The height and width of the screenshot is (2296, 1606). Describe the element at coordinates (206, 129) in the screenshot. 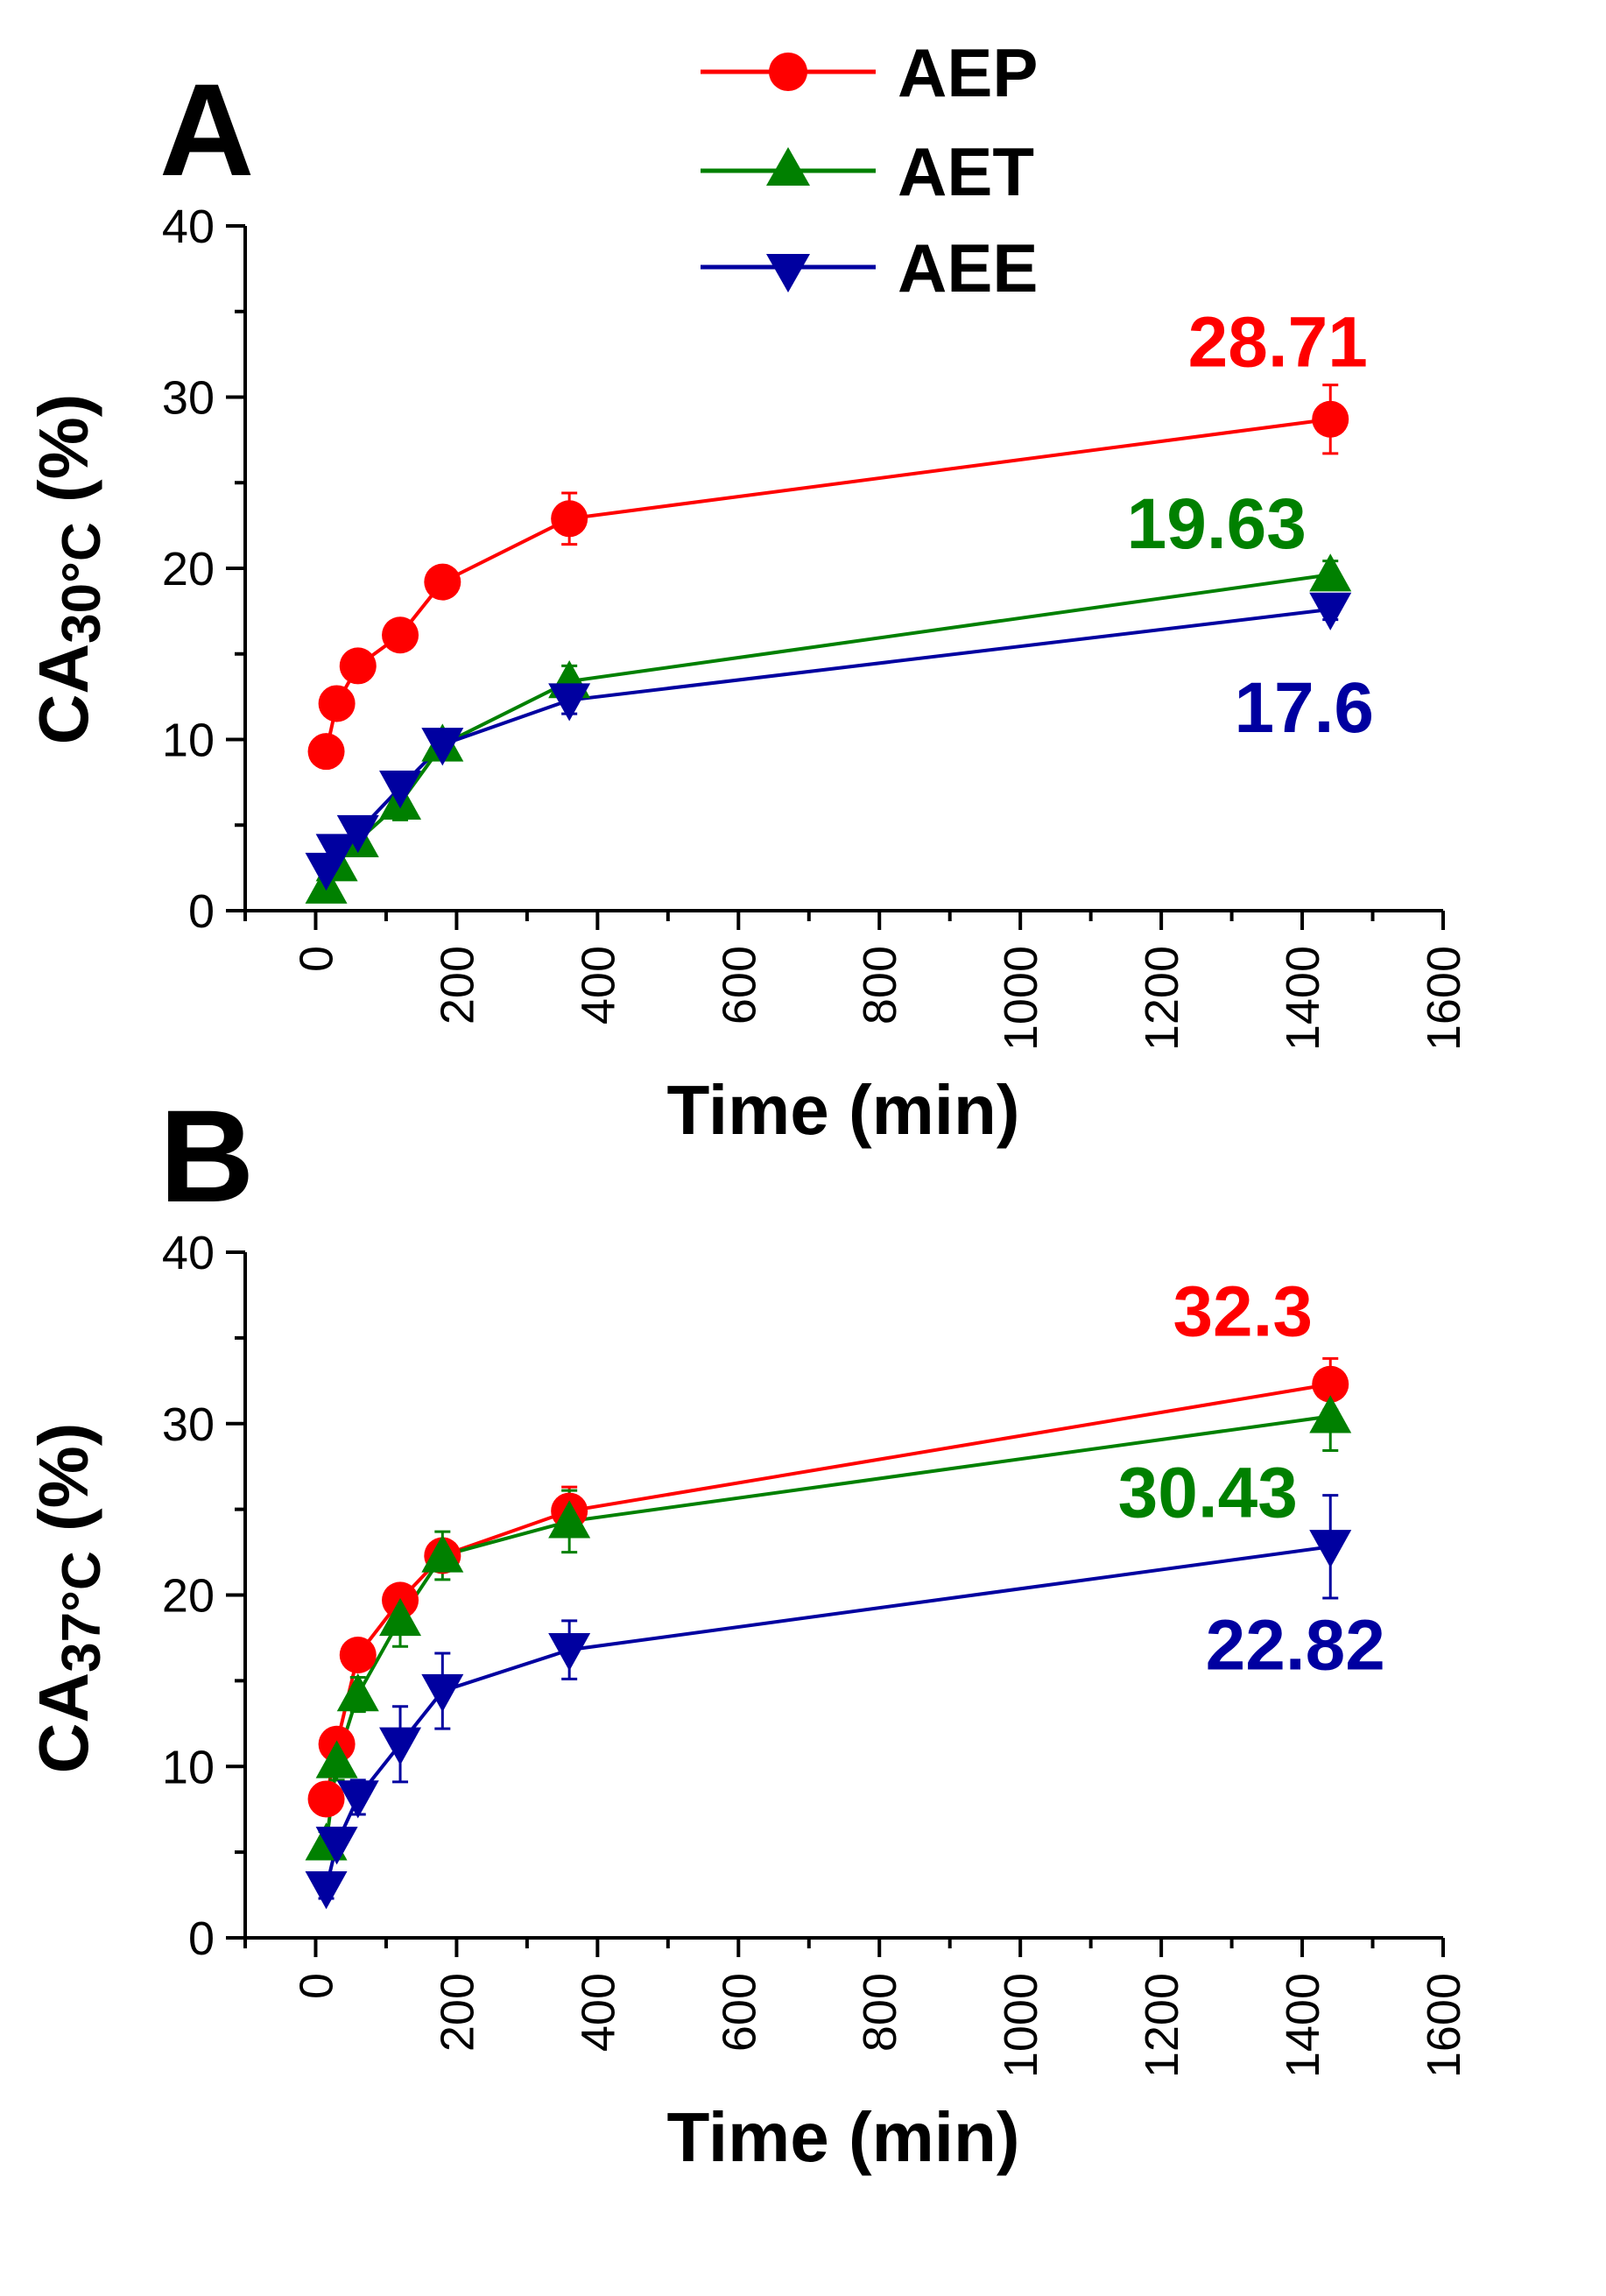

I see `panel-a-letter: A` at that location.